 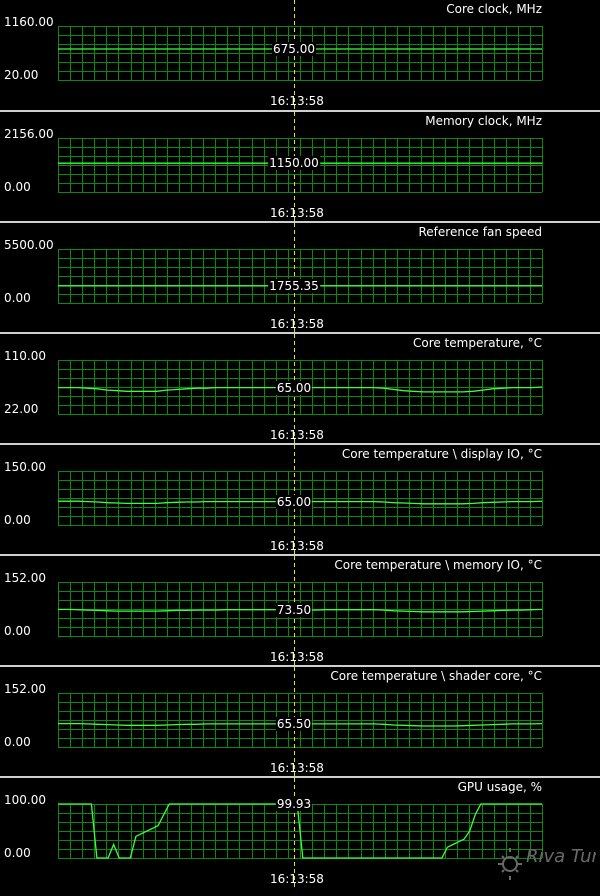 I want to click on cursor-value-label: 99.93, so click(x=294, y=804).